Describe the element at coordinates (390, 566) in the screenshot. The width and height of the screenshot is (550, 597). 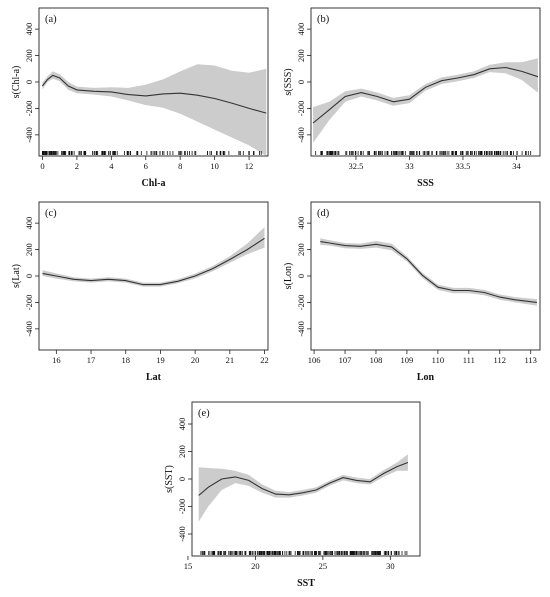
I see `x-tick-label: 30` at that location.